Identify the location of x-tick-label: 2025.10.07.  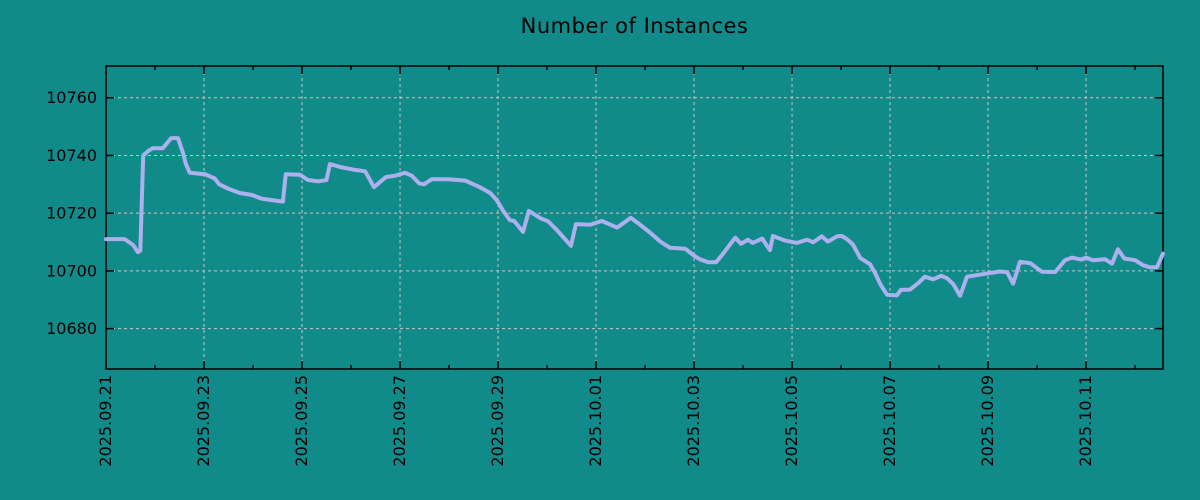
(889, 421).